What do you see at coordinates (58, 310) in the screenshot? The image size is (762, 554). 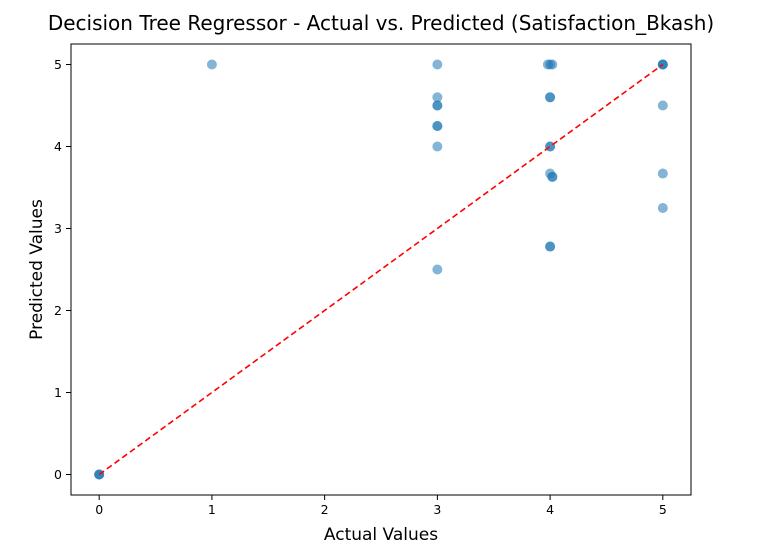 I see `y-tick-label: 2` at bounding box center [58, 310].